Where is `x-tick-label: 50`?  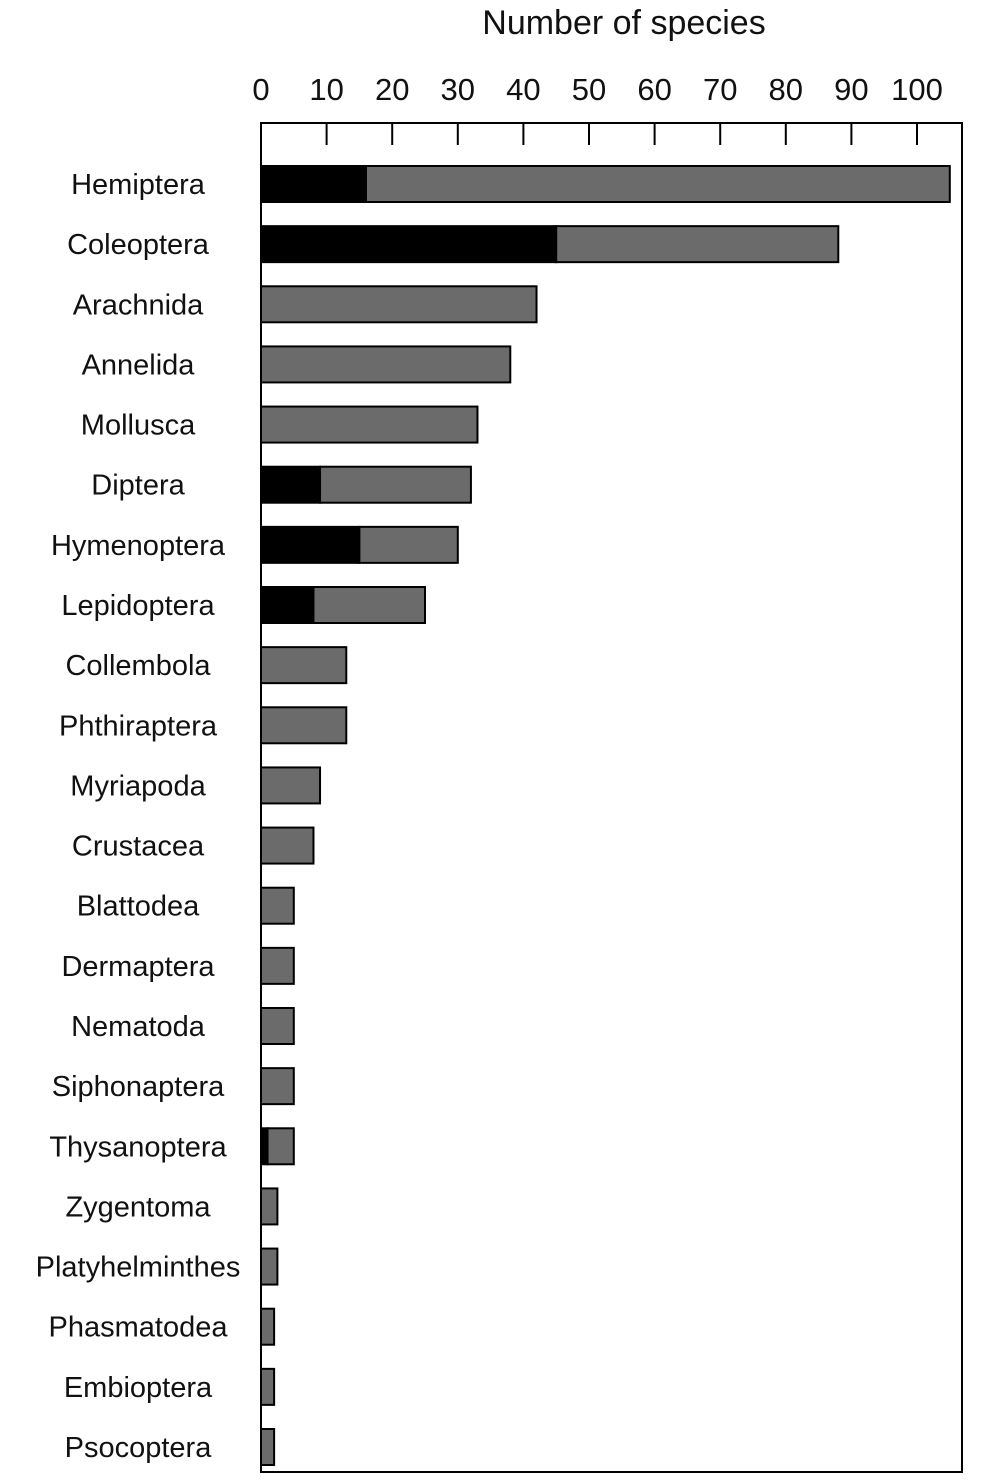
x-tick-label: 50 is located at coordinates (589, 89).